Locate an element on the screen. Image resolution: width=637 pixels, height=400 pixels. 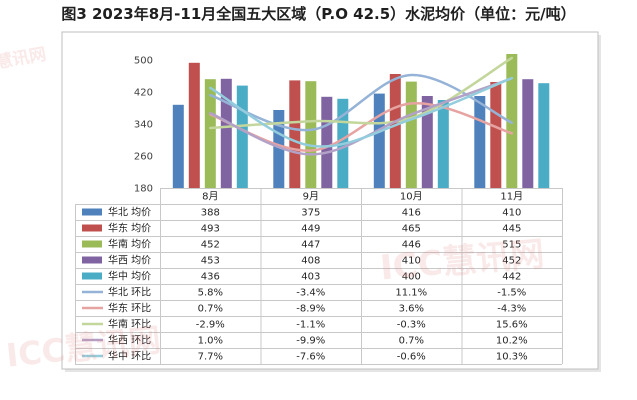
table-cell-huazhong-mom: 10.3% is located at coordinates (512, 357).